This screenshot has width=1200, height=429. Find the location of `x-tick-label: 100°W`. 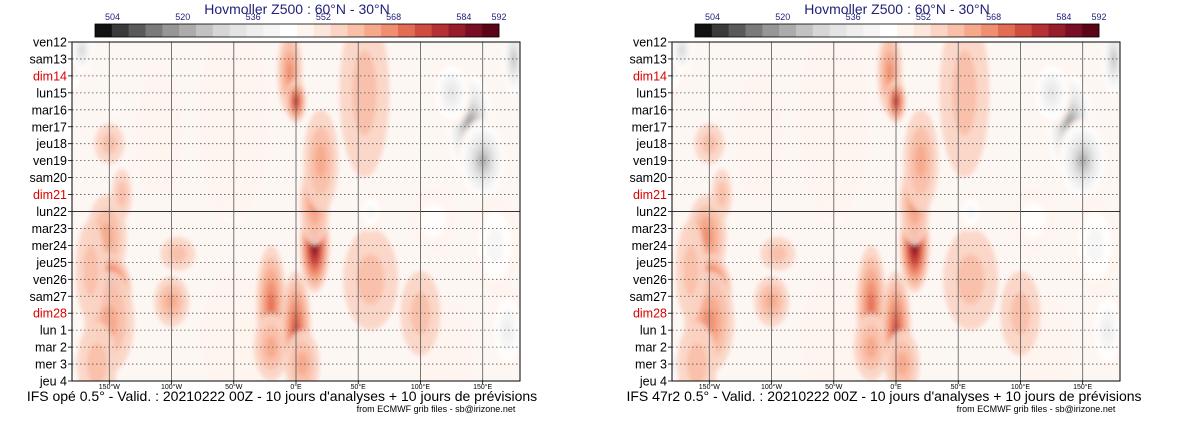

x-tick-label: 100°W is located at coordinates (771, 387).